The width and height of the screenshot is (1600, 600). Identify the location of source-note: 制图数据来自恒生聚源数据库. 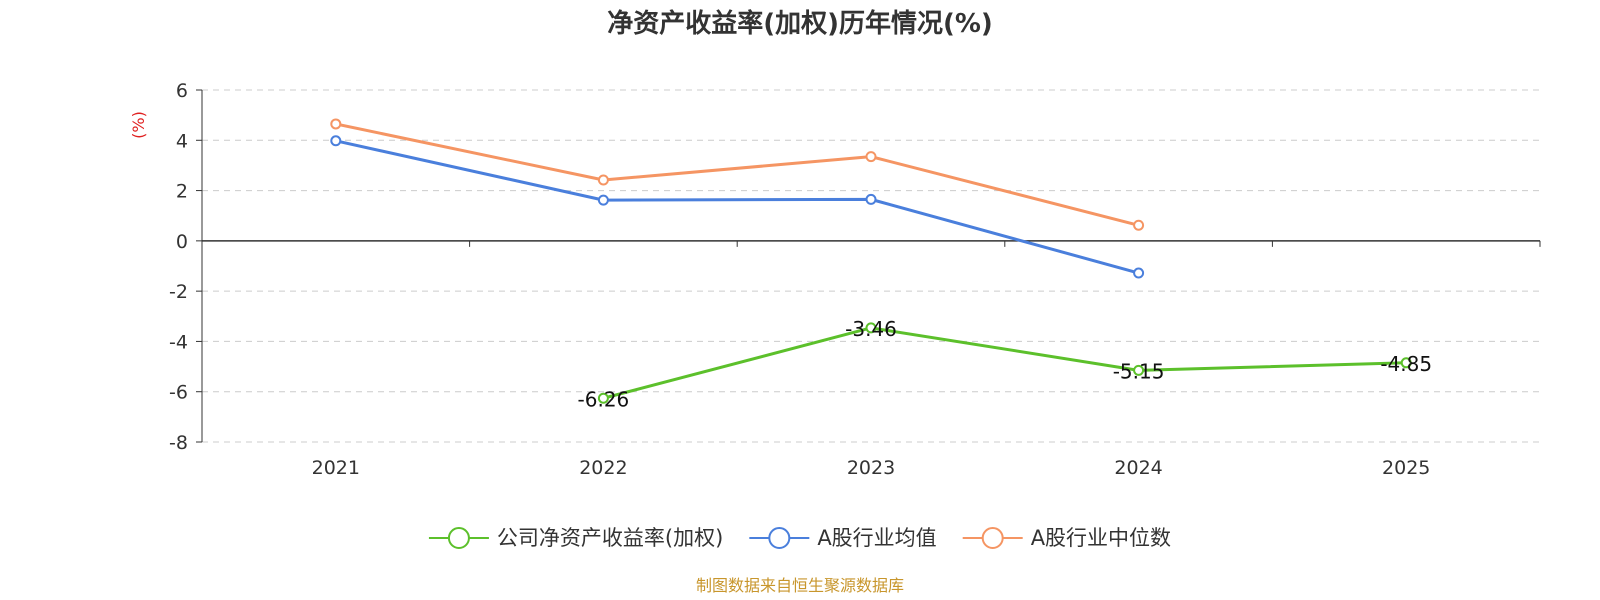
(800, 585).